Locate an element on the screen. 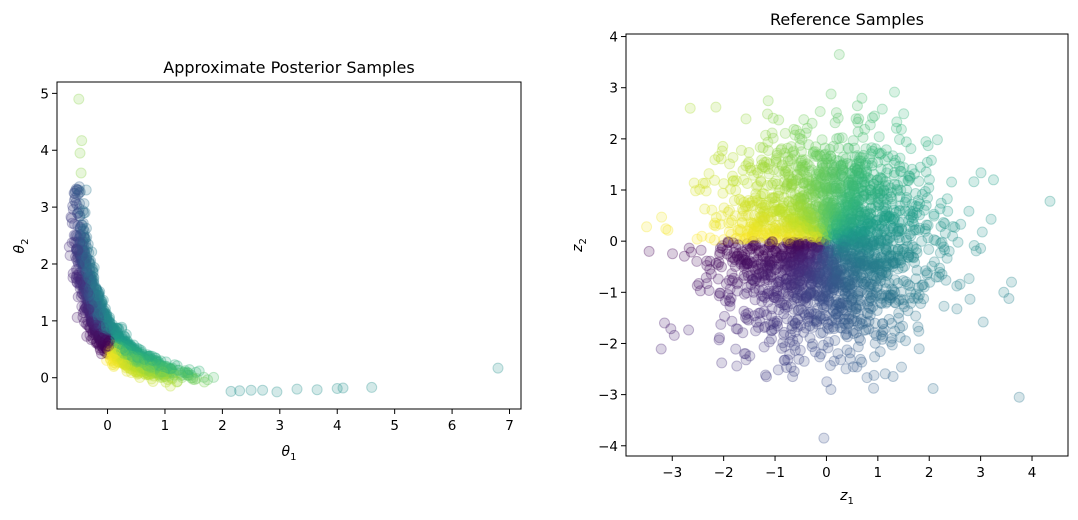 This screenshot has height=520, width=1078. posterior-y-label: θ2 is located at coordinates (21, 246).